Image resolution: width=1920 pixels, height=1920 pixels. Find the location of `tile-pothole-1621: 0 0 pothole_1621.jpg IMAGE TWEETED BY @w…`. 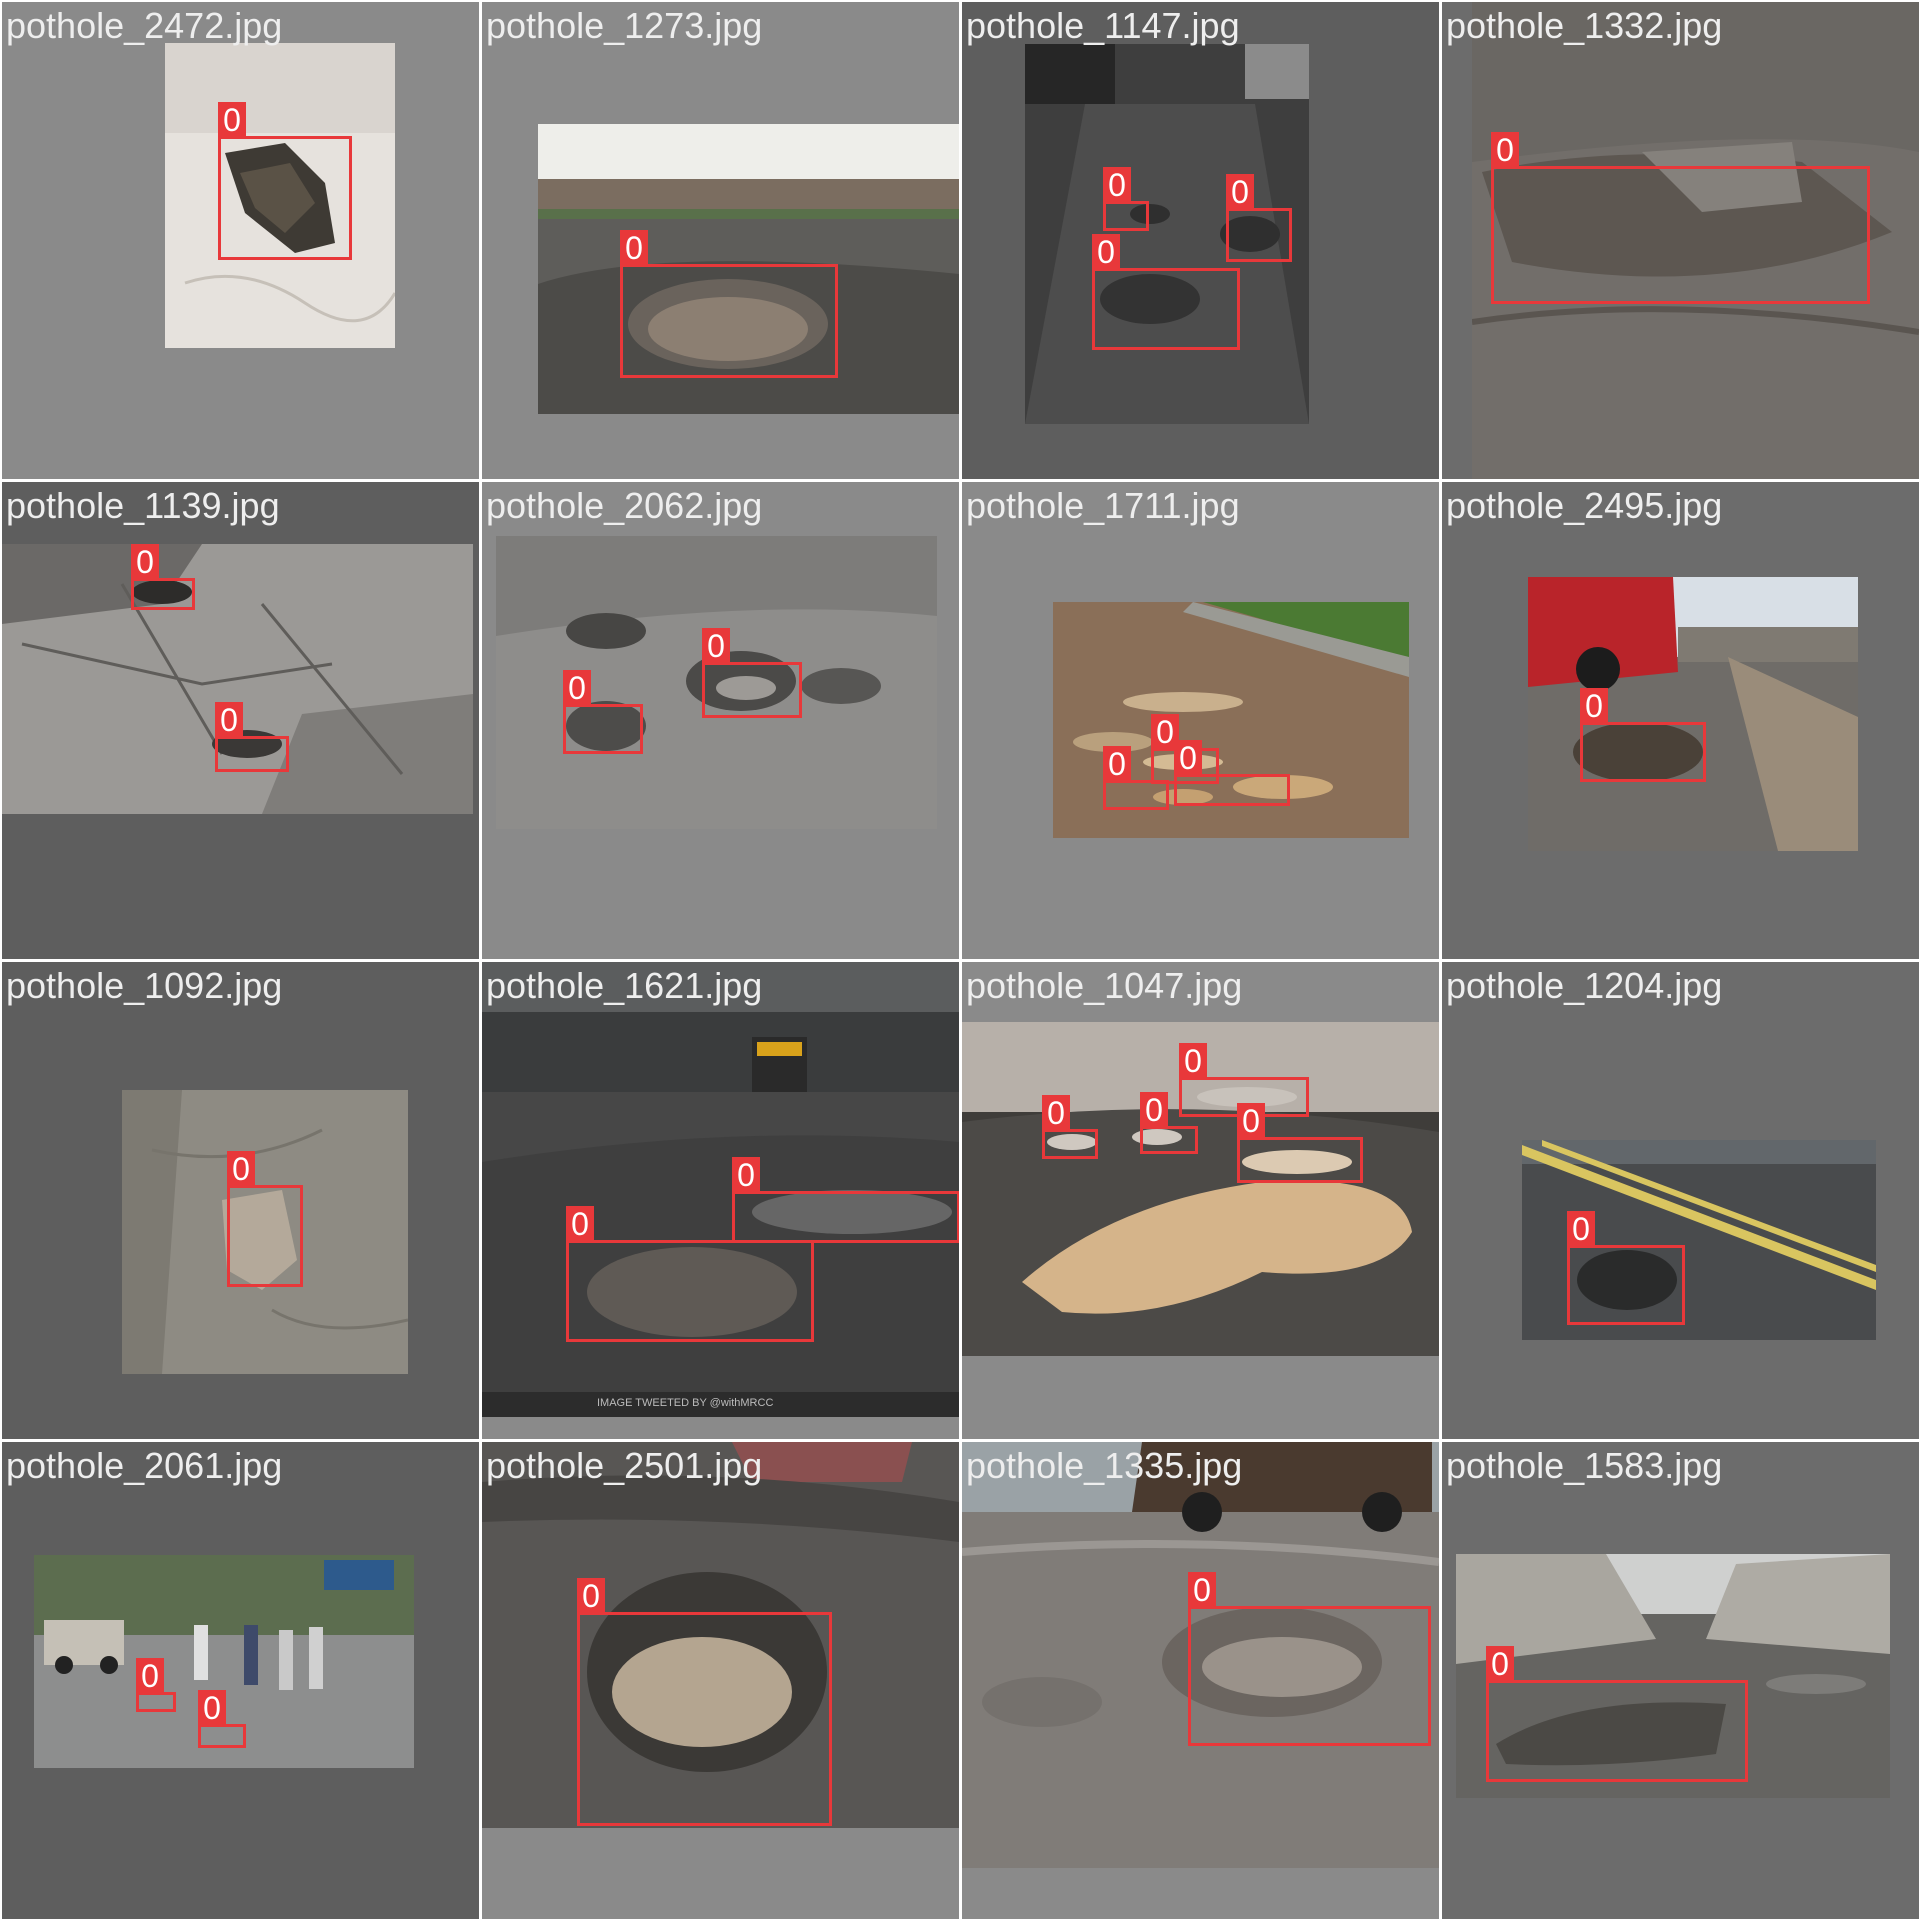

tile-pothole-1621: 0 0 pothole_1621.jpg IMAGE TWEETED BY @w… is located at coordinates (720, 1200).